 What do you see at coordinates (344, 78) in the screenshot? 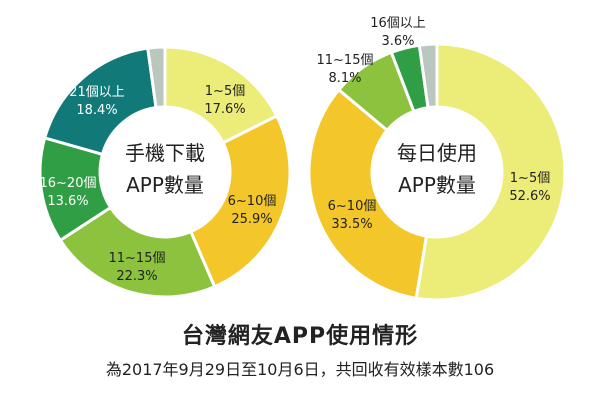
I see `slice-value: 8.1%` at bounding box center [344, 78].